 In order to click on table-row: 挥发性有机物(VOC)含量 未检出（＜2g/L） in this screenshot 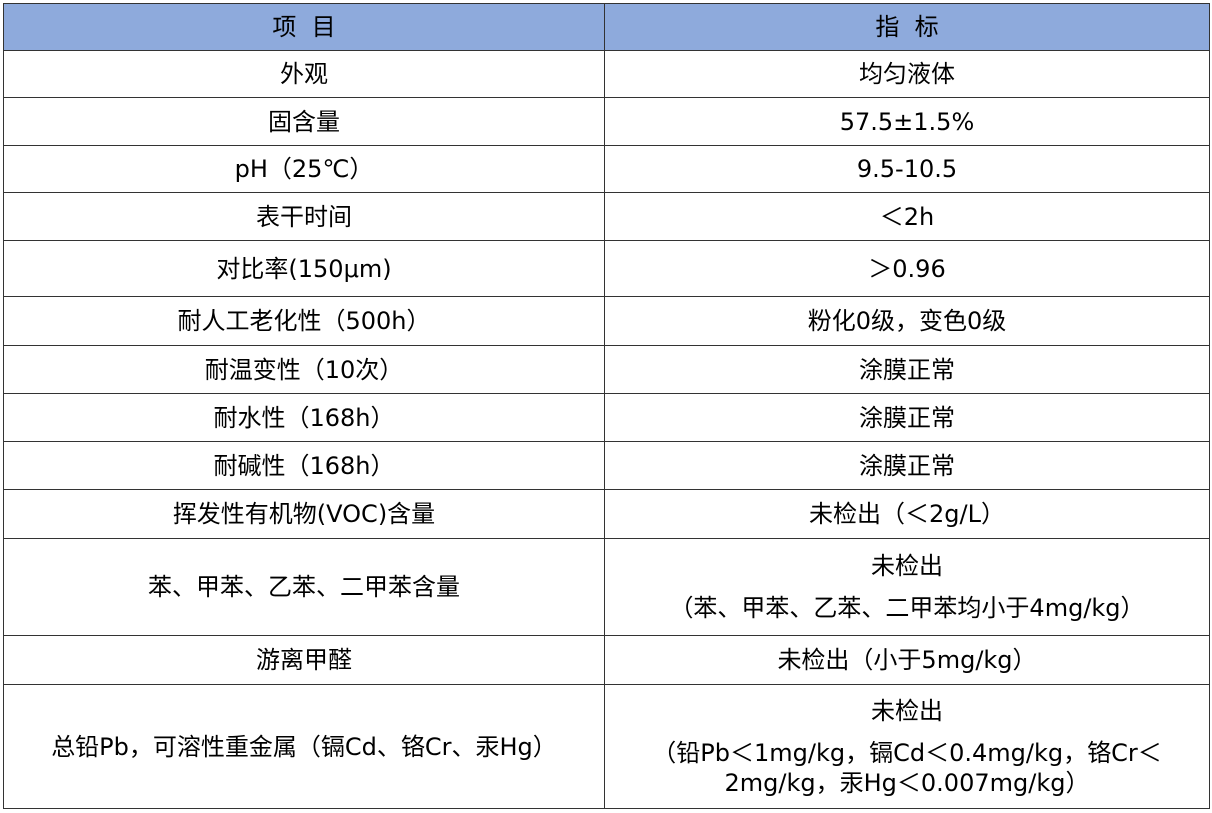, I will do `click(606, 514)`.